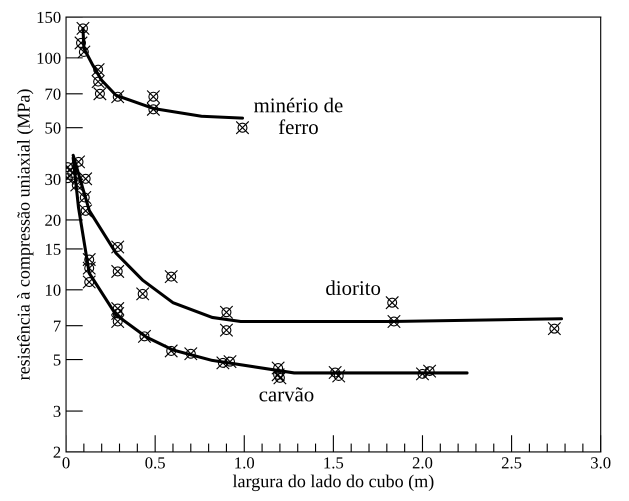 Image resolution: width=629 pixels, height=501 pixels. I want to click on y-tick-label: 30, so click(53, 180).